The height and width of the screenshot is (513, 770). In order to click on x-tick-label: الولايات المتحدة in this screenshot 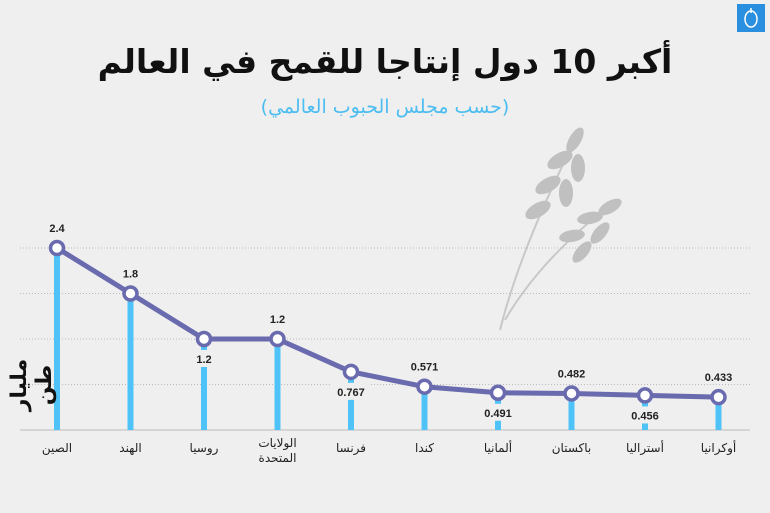, I will do `click(277, 450)`.